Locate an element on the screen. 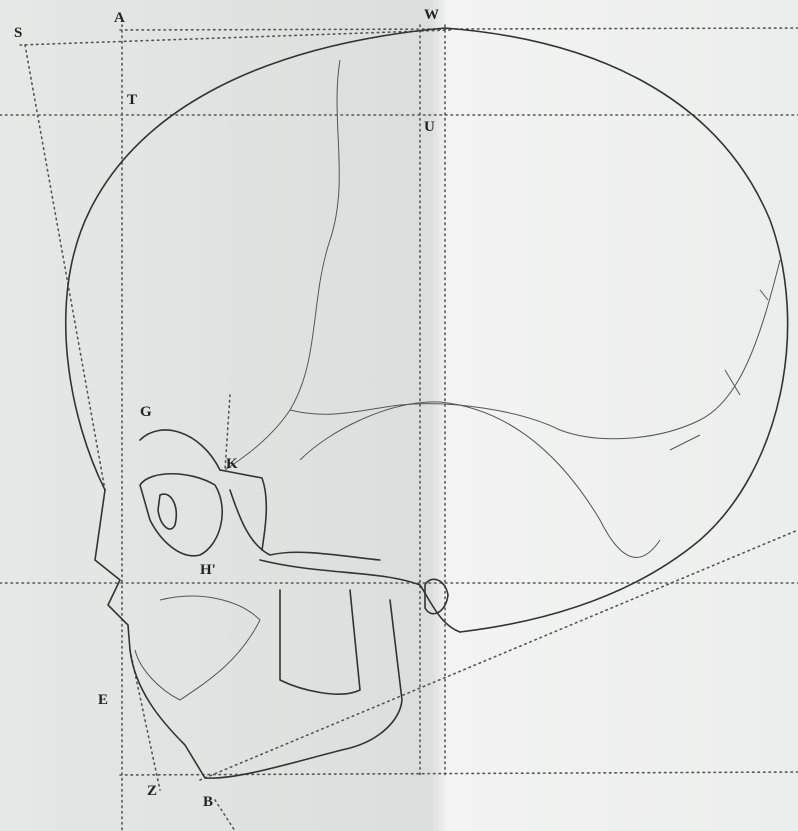 The image size is (798, 831). point-label: H' is located at coordinates (208, 570).